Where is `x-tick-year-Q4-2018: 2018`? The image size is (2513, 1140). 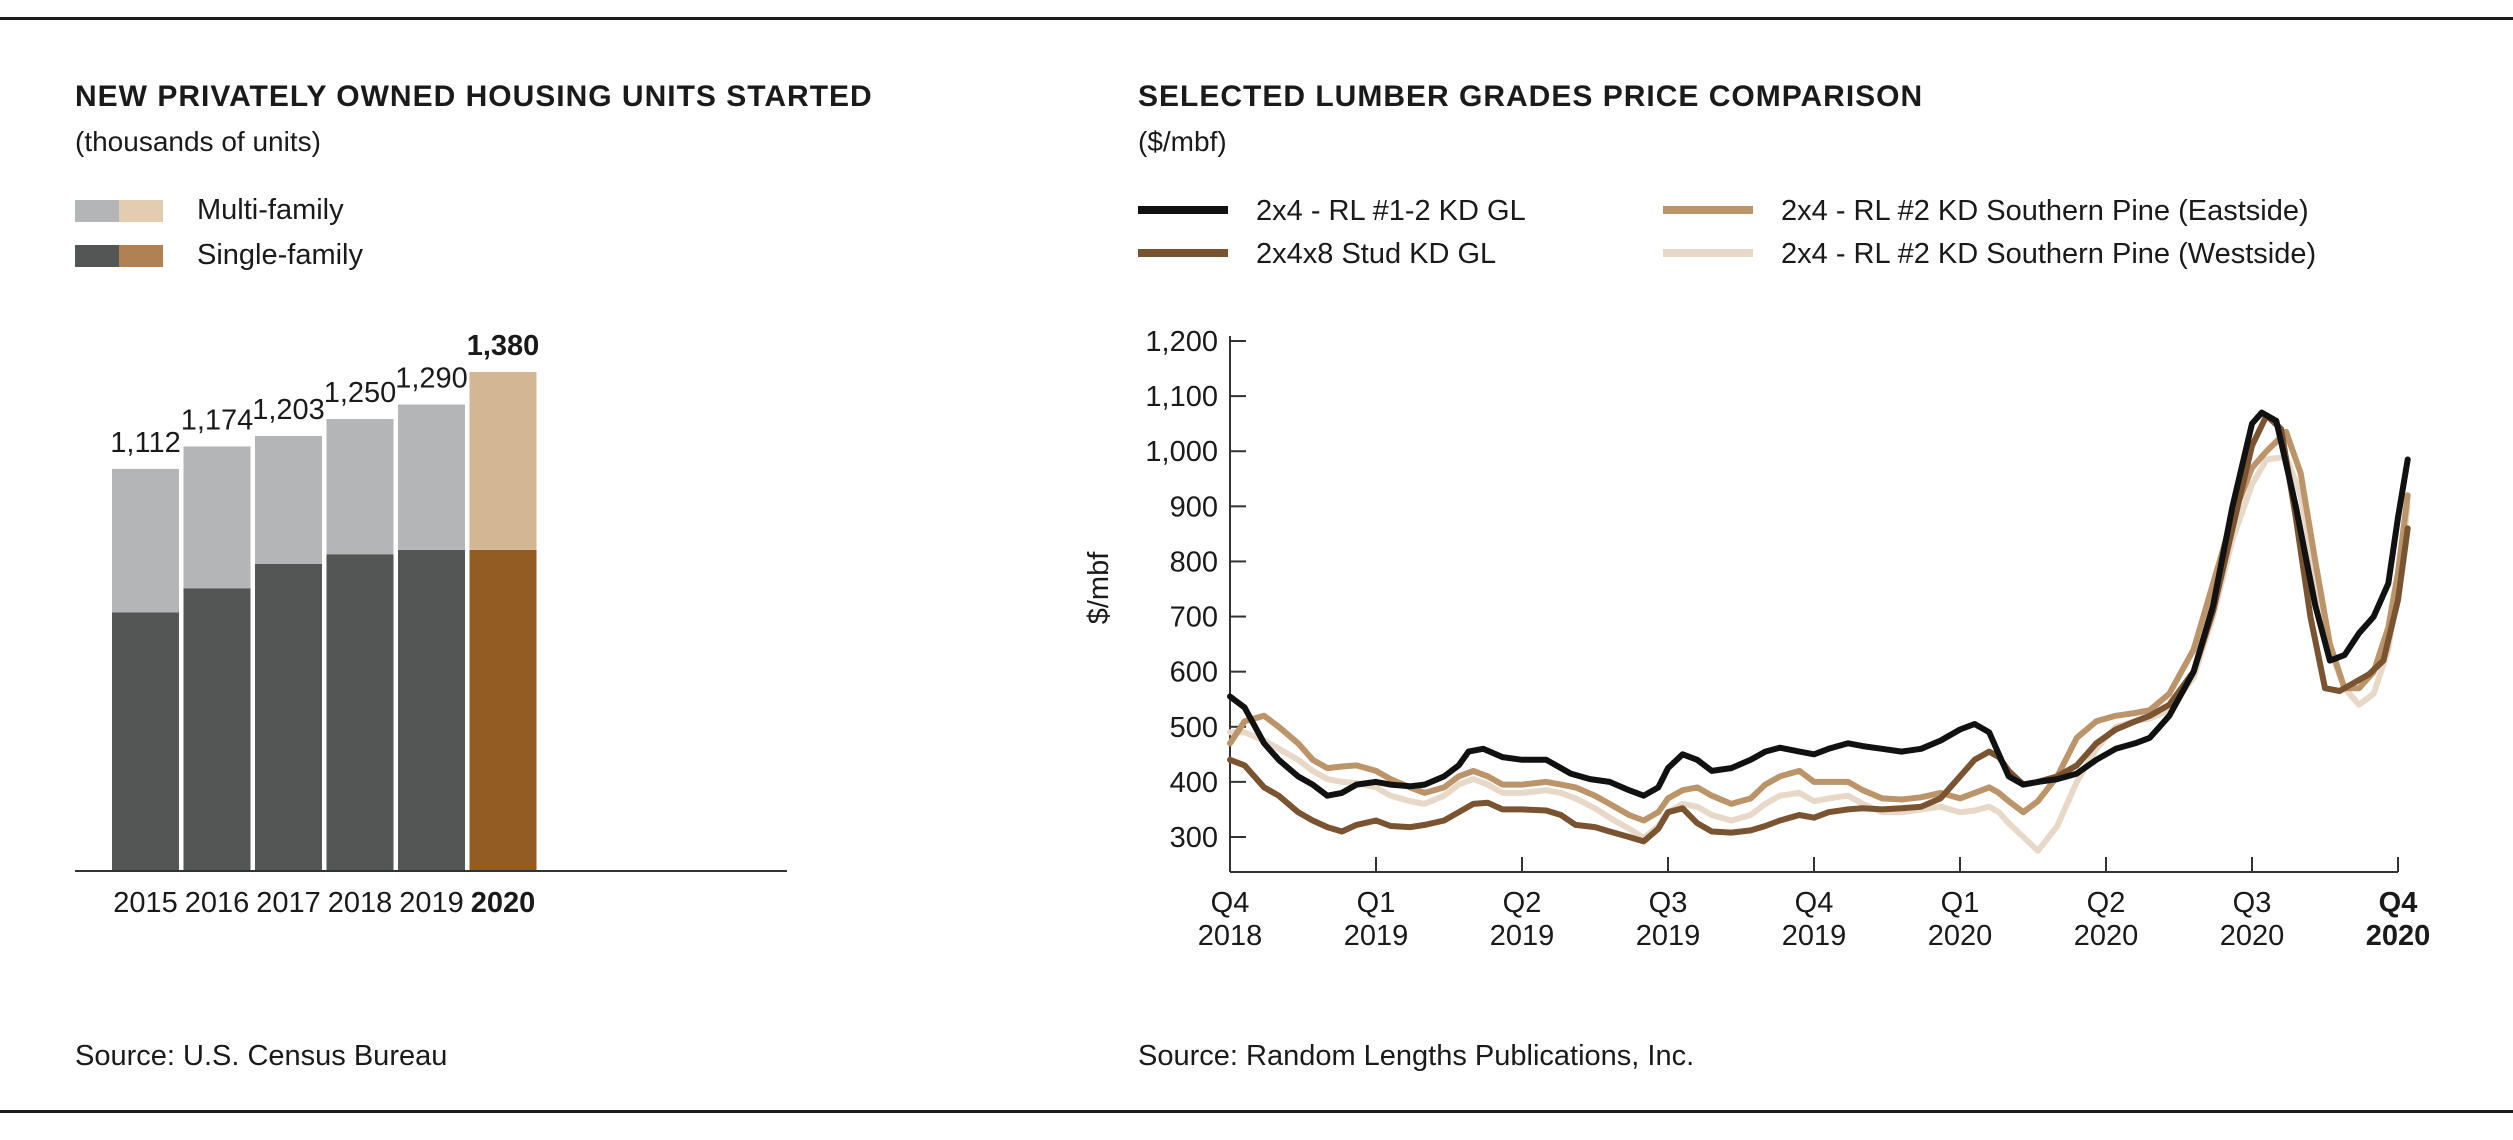
x-tick-year-Q4-2018: 2018 is located at coordinates (1230, 936).